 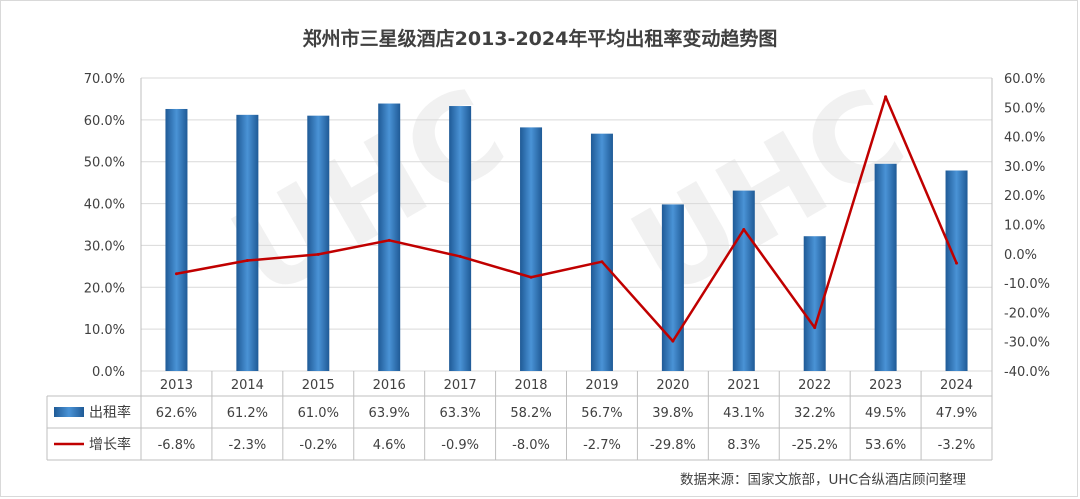 What do you see at coordinates (1027, 284) in the screenshot?
I see `right-tick-label: -10.0%` at bounding box center [1027, 284].